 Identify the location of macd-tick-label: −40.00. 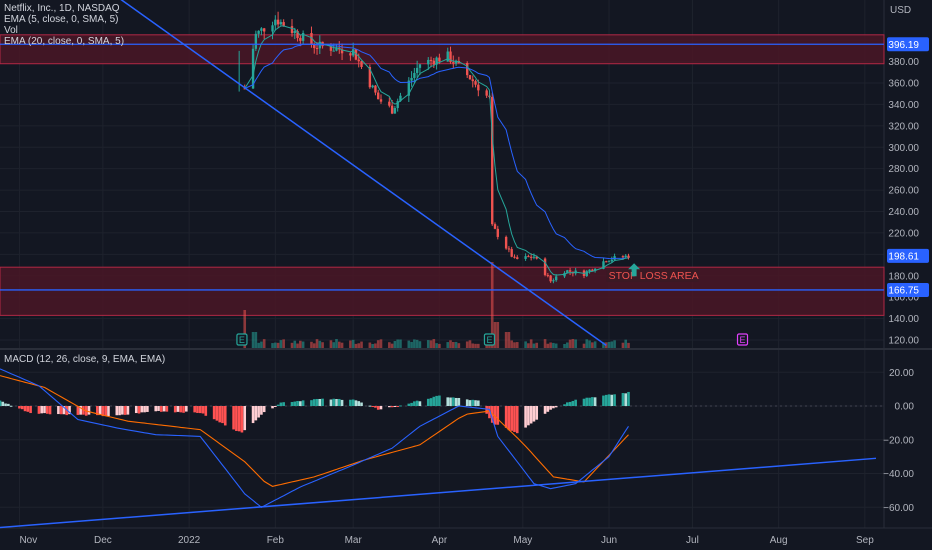
(898, 474).